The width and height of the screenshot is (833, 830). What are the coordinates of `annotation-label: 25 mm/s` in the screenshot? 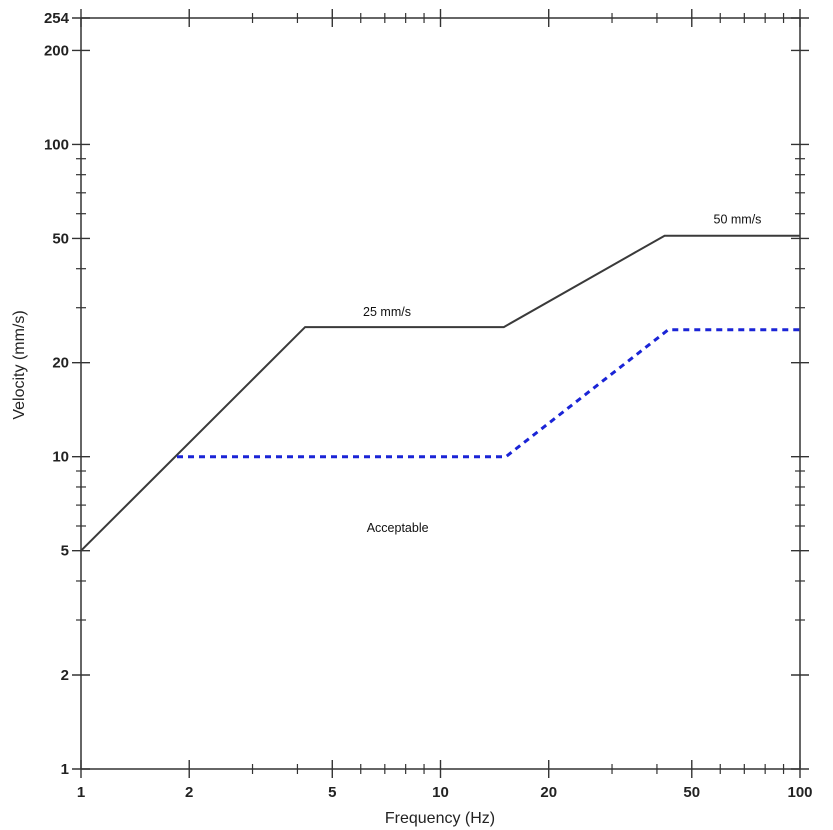 It's located at (387, 312).